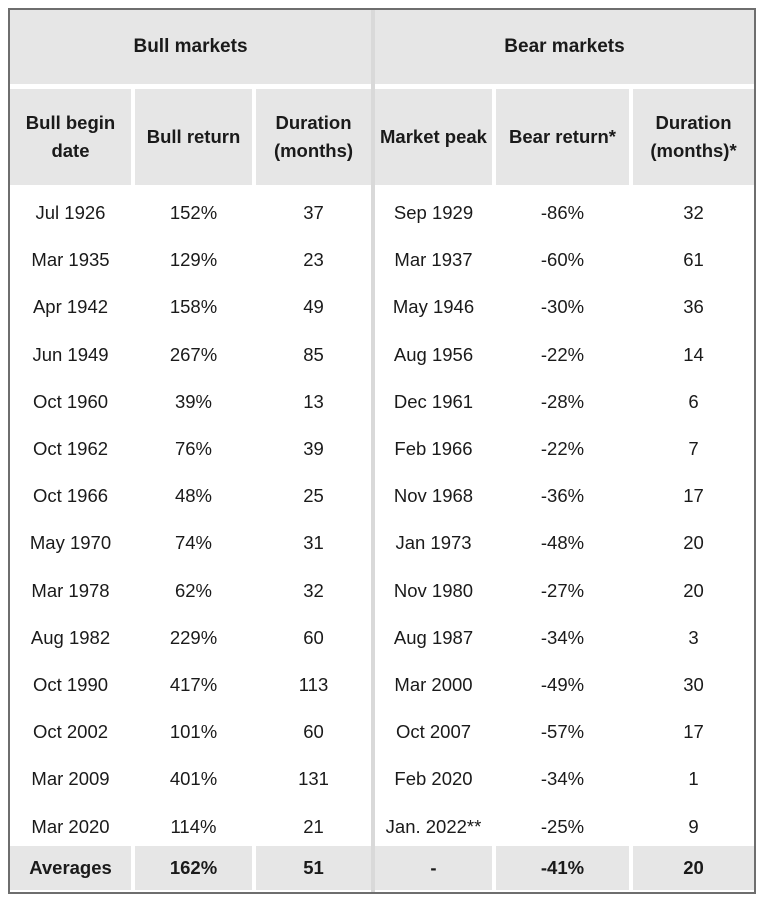  What do you see at coordinates (70, 779) in the screenshot?
I see `cell-bull-begin-date: Mar 2009` at bounding box center [70, 779].